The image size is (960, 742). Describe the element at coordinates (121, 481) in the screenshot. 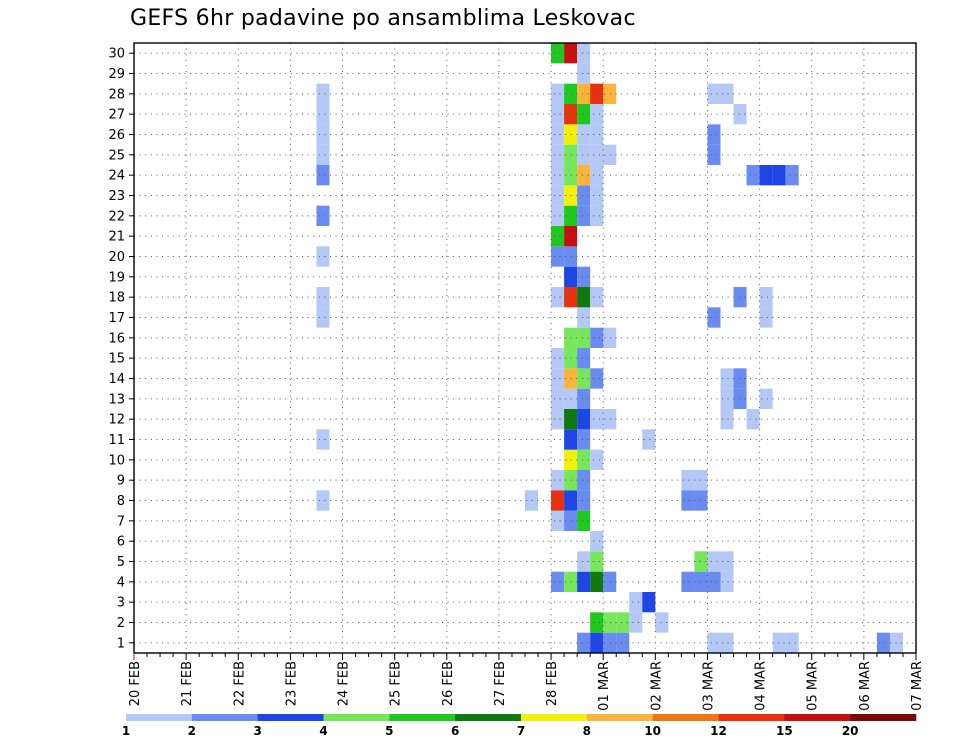

I see `y-tick-label: 9` at that location.